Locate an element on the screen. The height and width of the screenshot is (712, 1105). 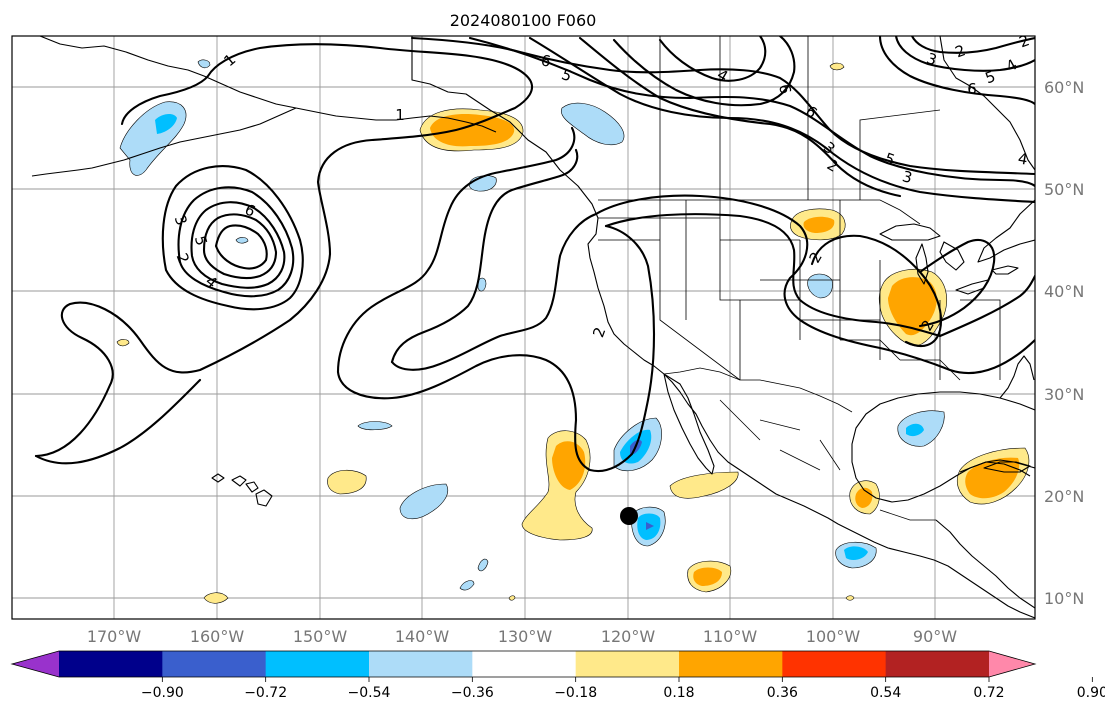
colorbar-tick-label: 0.72 is located at coordinates (988, 693).